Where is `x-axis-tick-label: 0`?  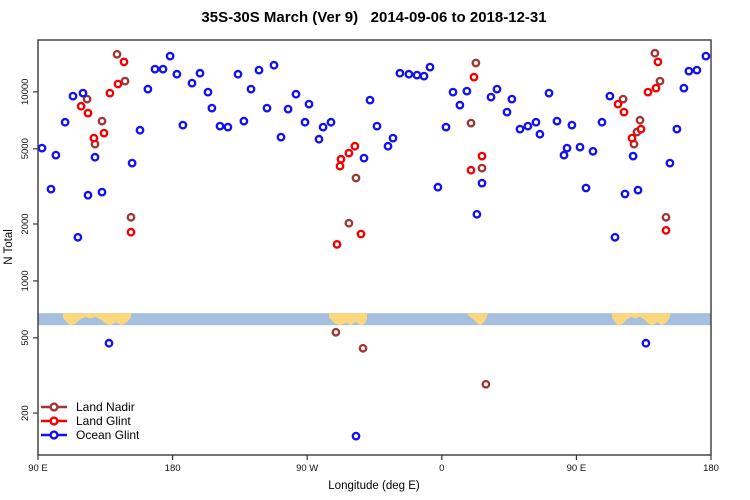
x-axis-tick-label: 0 is located at coordinates (441, 468).